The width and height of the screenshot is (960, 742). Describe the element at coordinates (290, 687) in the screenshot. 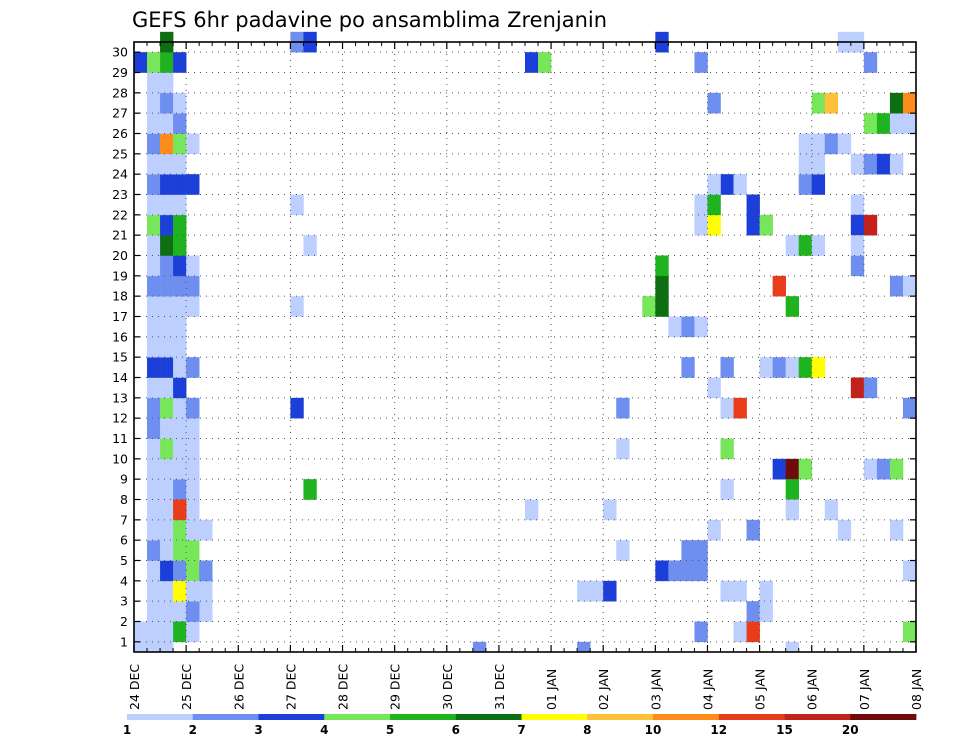

I see `x-tick-label: 27 DEC` at that location.